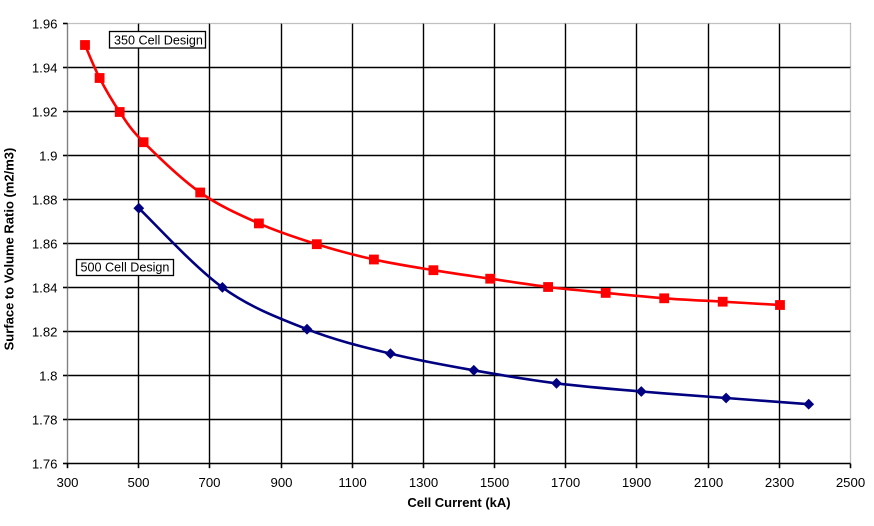  Describe the element at coordinates (45, 243) in the screenshot. I see `svg-text: 1.86` at that location.